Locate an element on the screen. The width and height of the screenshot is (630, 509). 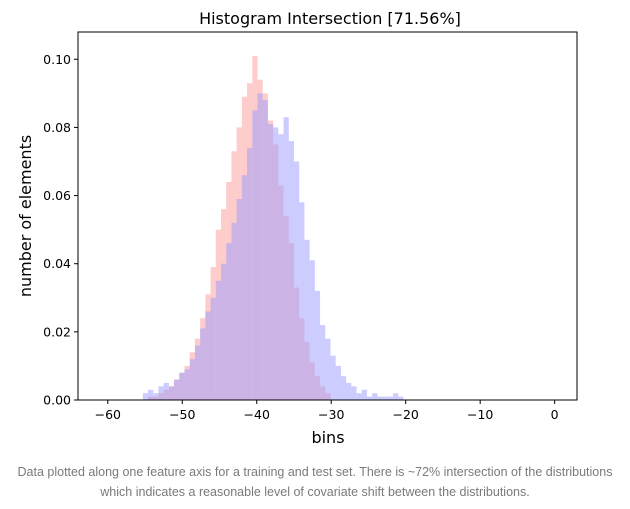
x-tick-label: −10 is located at coordinates (480, 414).